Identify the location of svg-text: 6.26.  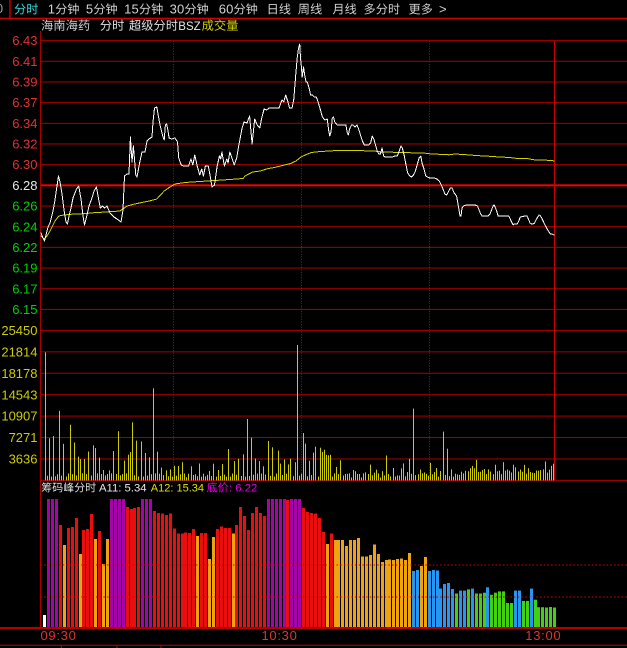
(24, 206).